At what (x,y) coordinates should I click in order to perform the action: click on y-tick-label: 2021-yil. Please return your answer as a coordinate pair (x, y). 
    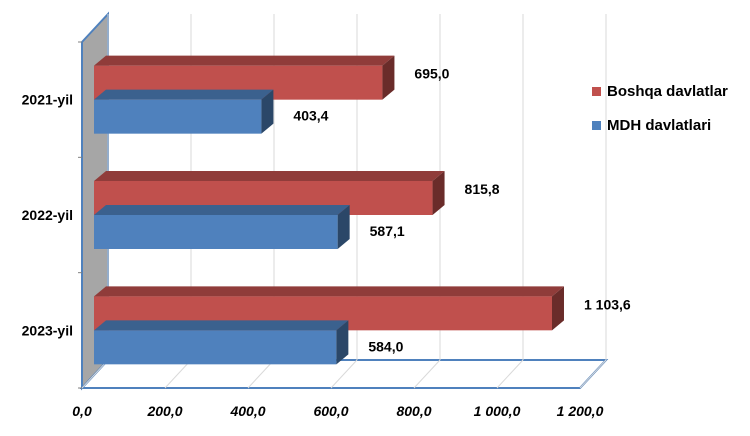
    Looking at the image, I should click on (47, 100).